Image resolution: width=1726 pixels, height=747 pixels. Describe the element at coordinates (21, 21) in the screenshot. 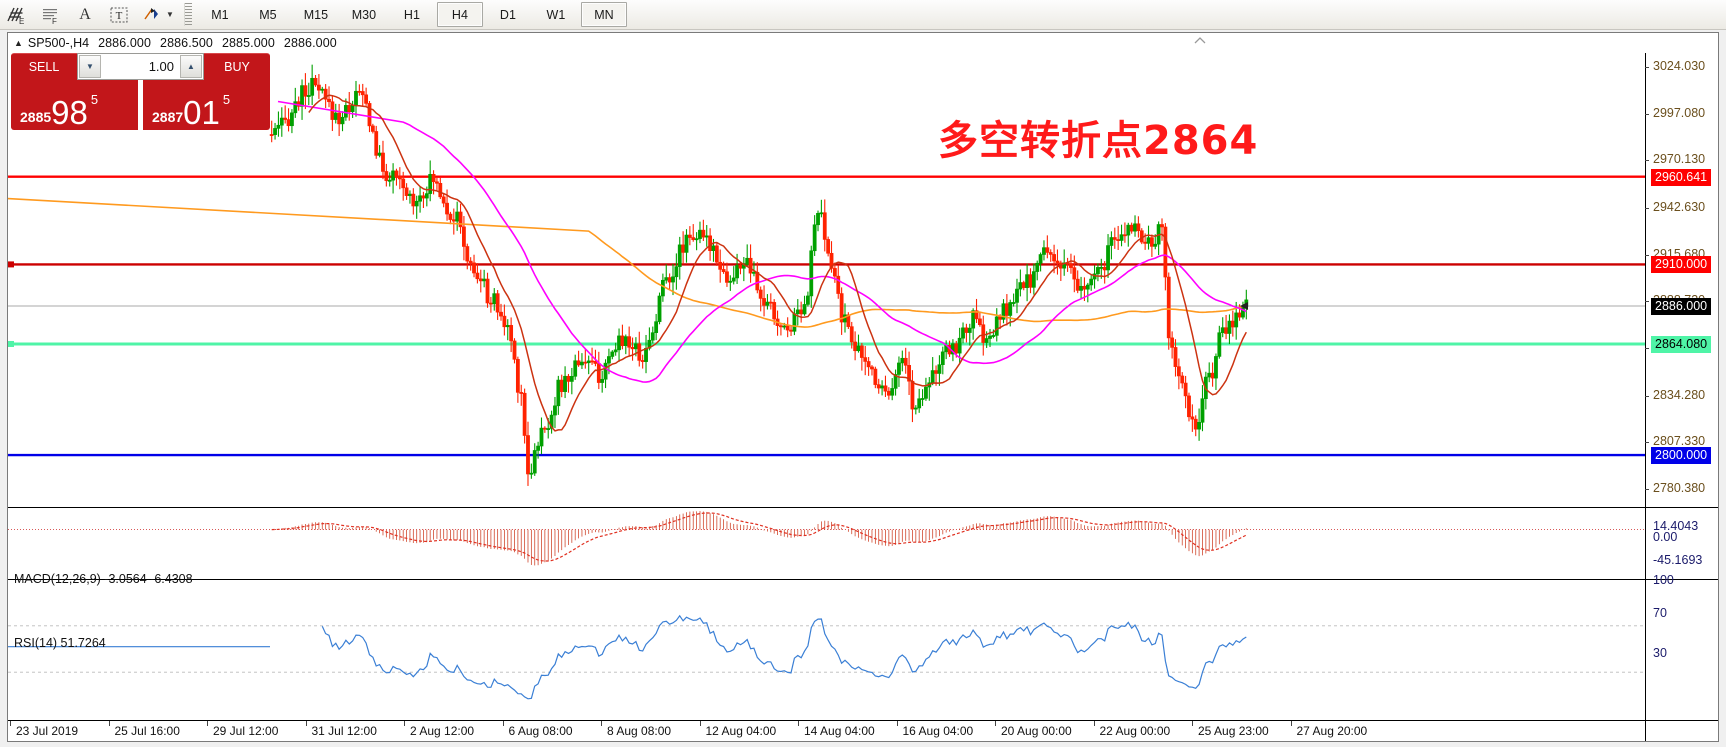

I see `svg-text: E` at that location.